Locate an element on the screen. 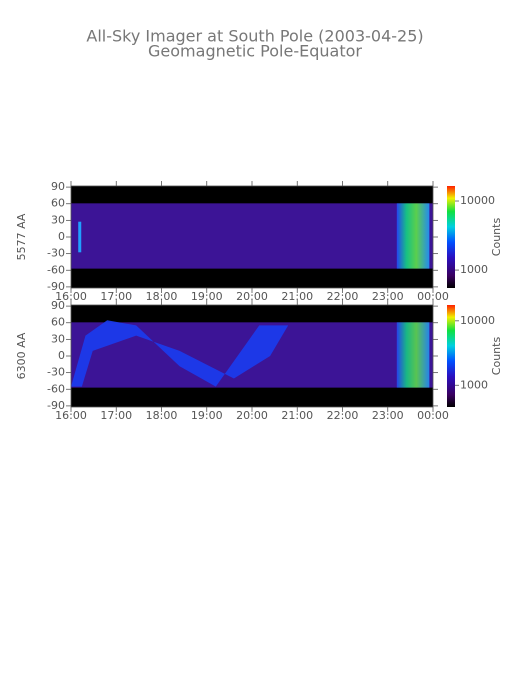 The height and width of the screenshot is (680, 510). heatmap-band is located at coordinates (252, 236).